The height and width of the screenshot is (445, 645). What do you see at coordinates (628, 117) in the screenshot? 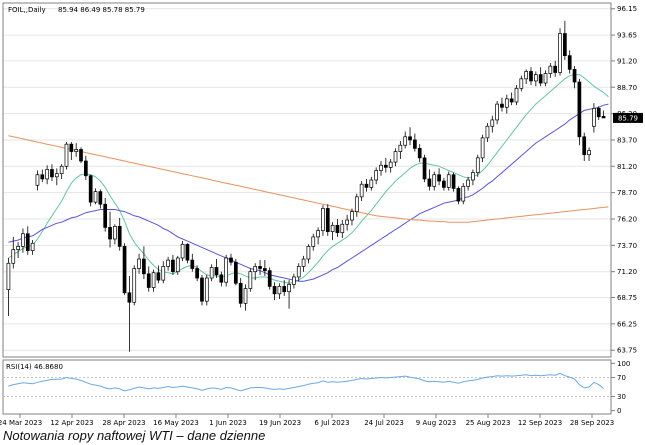
I see `last-price-tag-background` at bounding box center [628, 117].